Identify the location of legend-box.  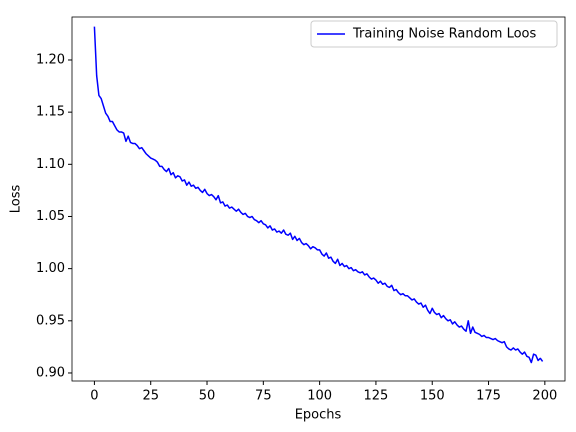
(434, 34).